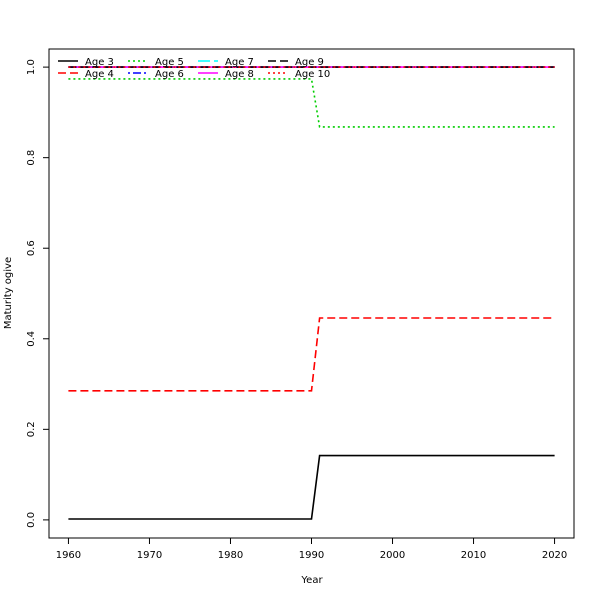 This screenshot has width=600, height=600. What do you see at coordinates (311, 580) in the screenshot?
I see `x-axis-title: Year` at bounding box center [311, 580].